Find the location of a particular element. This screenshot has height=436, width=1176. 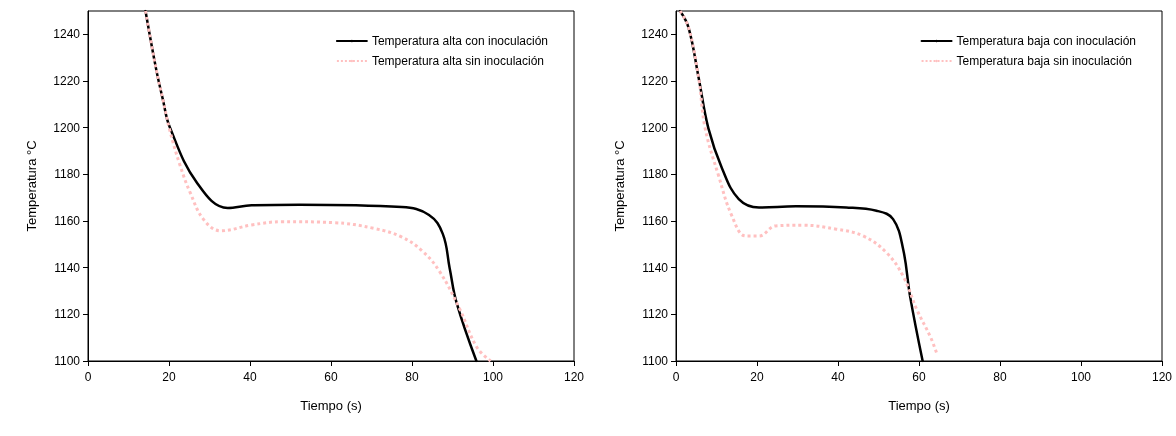

legend-label: Temperatura baja sin inoculación is located at coordinates (1044, 61).